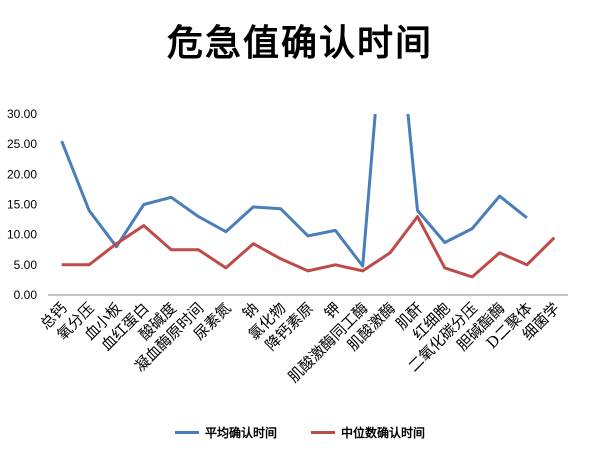  Describe the element at coordinates (26, 295) in the screenshot. I see `y-tick-label: 0.00` at that location.